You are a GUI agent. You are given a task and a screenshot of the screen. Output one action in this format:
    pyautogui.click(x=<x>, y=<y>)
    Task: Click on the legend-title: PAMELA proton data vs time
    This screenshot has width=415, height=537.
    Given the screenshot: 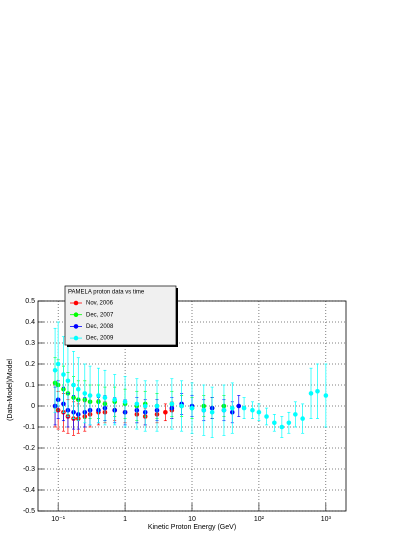 What is the action you would take?
    pyautogui.click(x=106, y=293)
    